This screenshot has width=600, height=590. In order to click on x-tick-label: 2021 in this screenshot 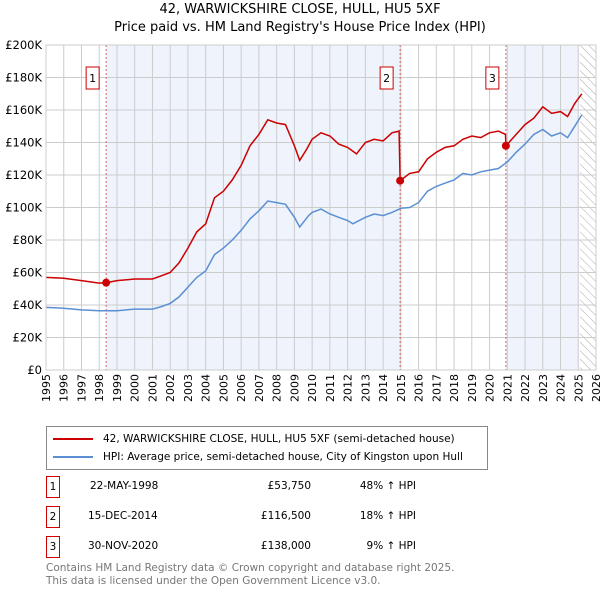, I will do `click(507, 388)`.